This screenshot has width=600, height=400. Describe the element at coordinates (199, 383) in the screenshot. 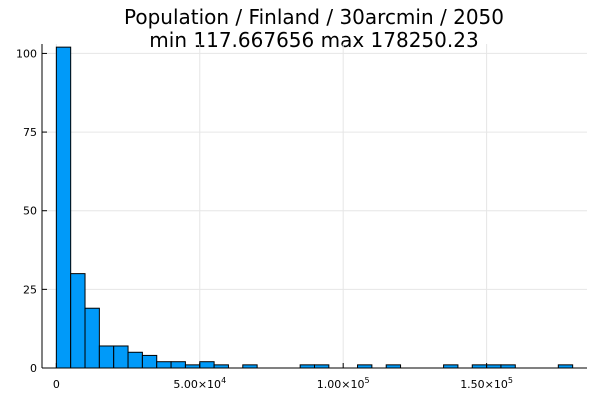

I see `x-tick-label-1: 5.00×10⁴` at that location.